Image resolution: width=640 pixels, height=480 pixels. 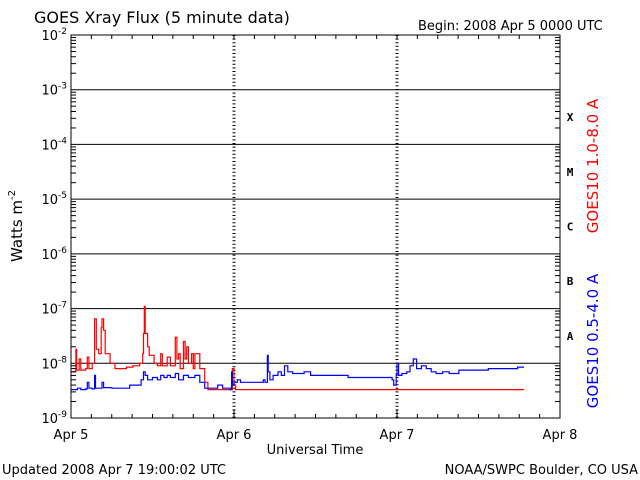 I want to click on series-layer, so click(x=298, y=348).